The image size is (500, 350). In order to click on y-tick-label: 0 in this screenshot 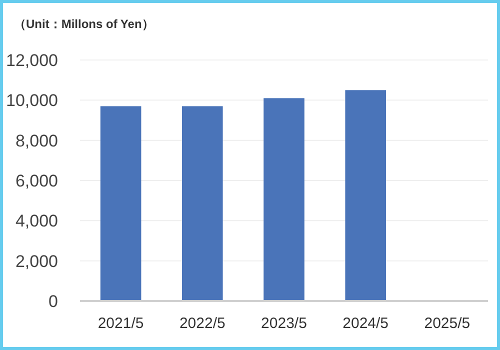, I will do `click(53, 301)`.